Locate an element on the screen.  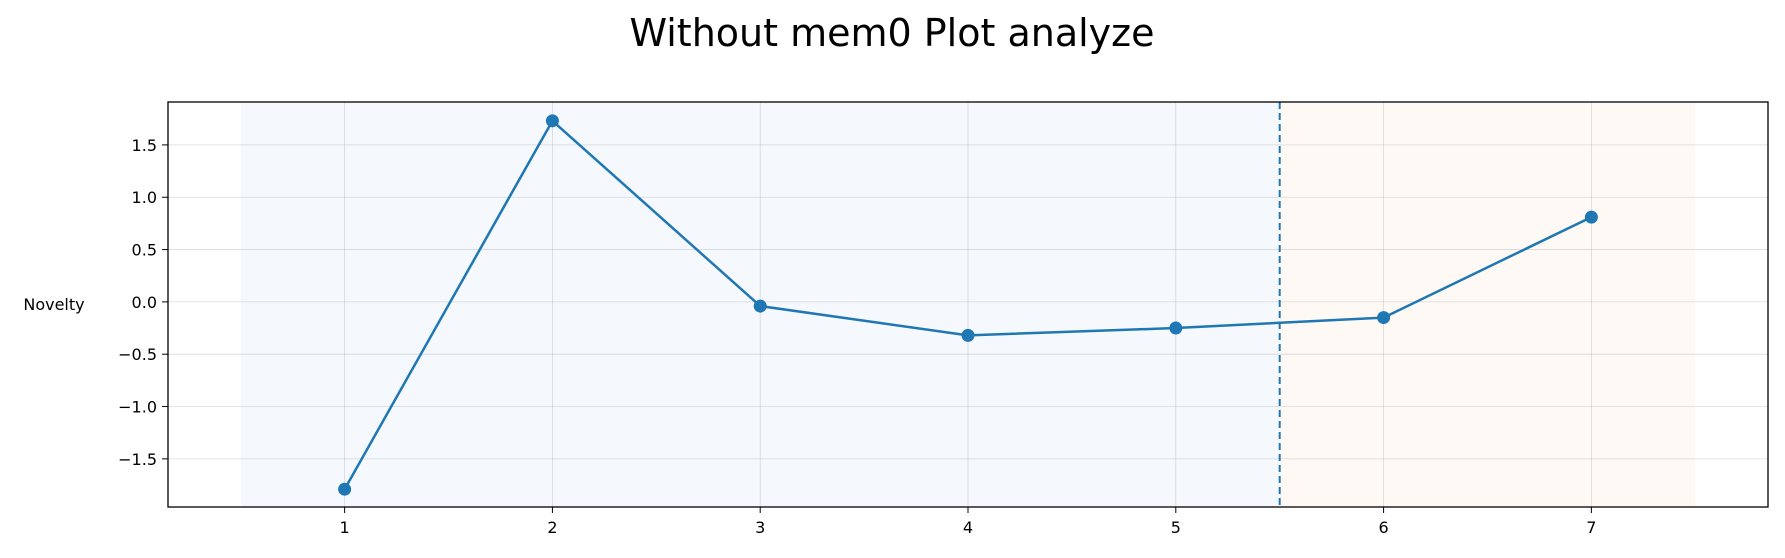
x-tick-label: 3 is located at coordinates (760, 527).